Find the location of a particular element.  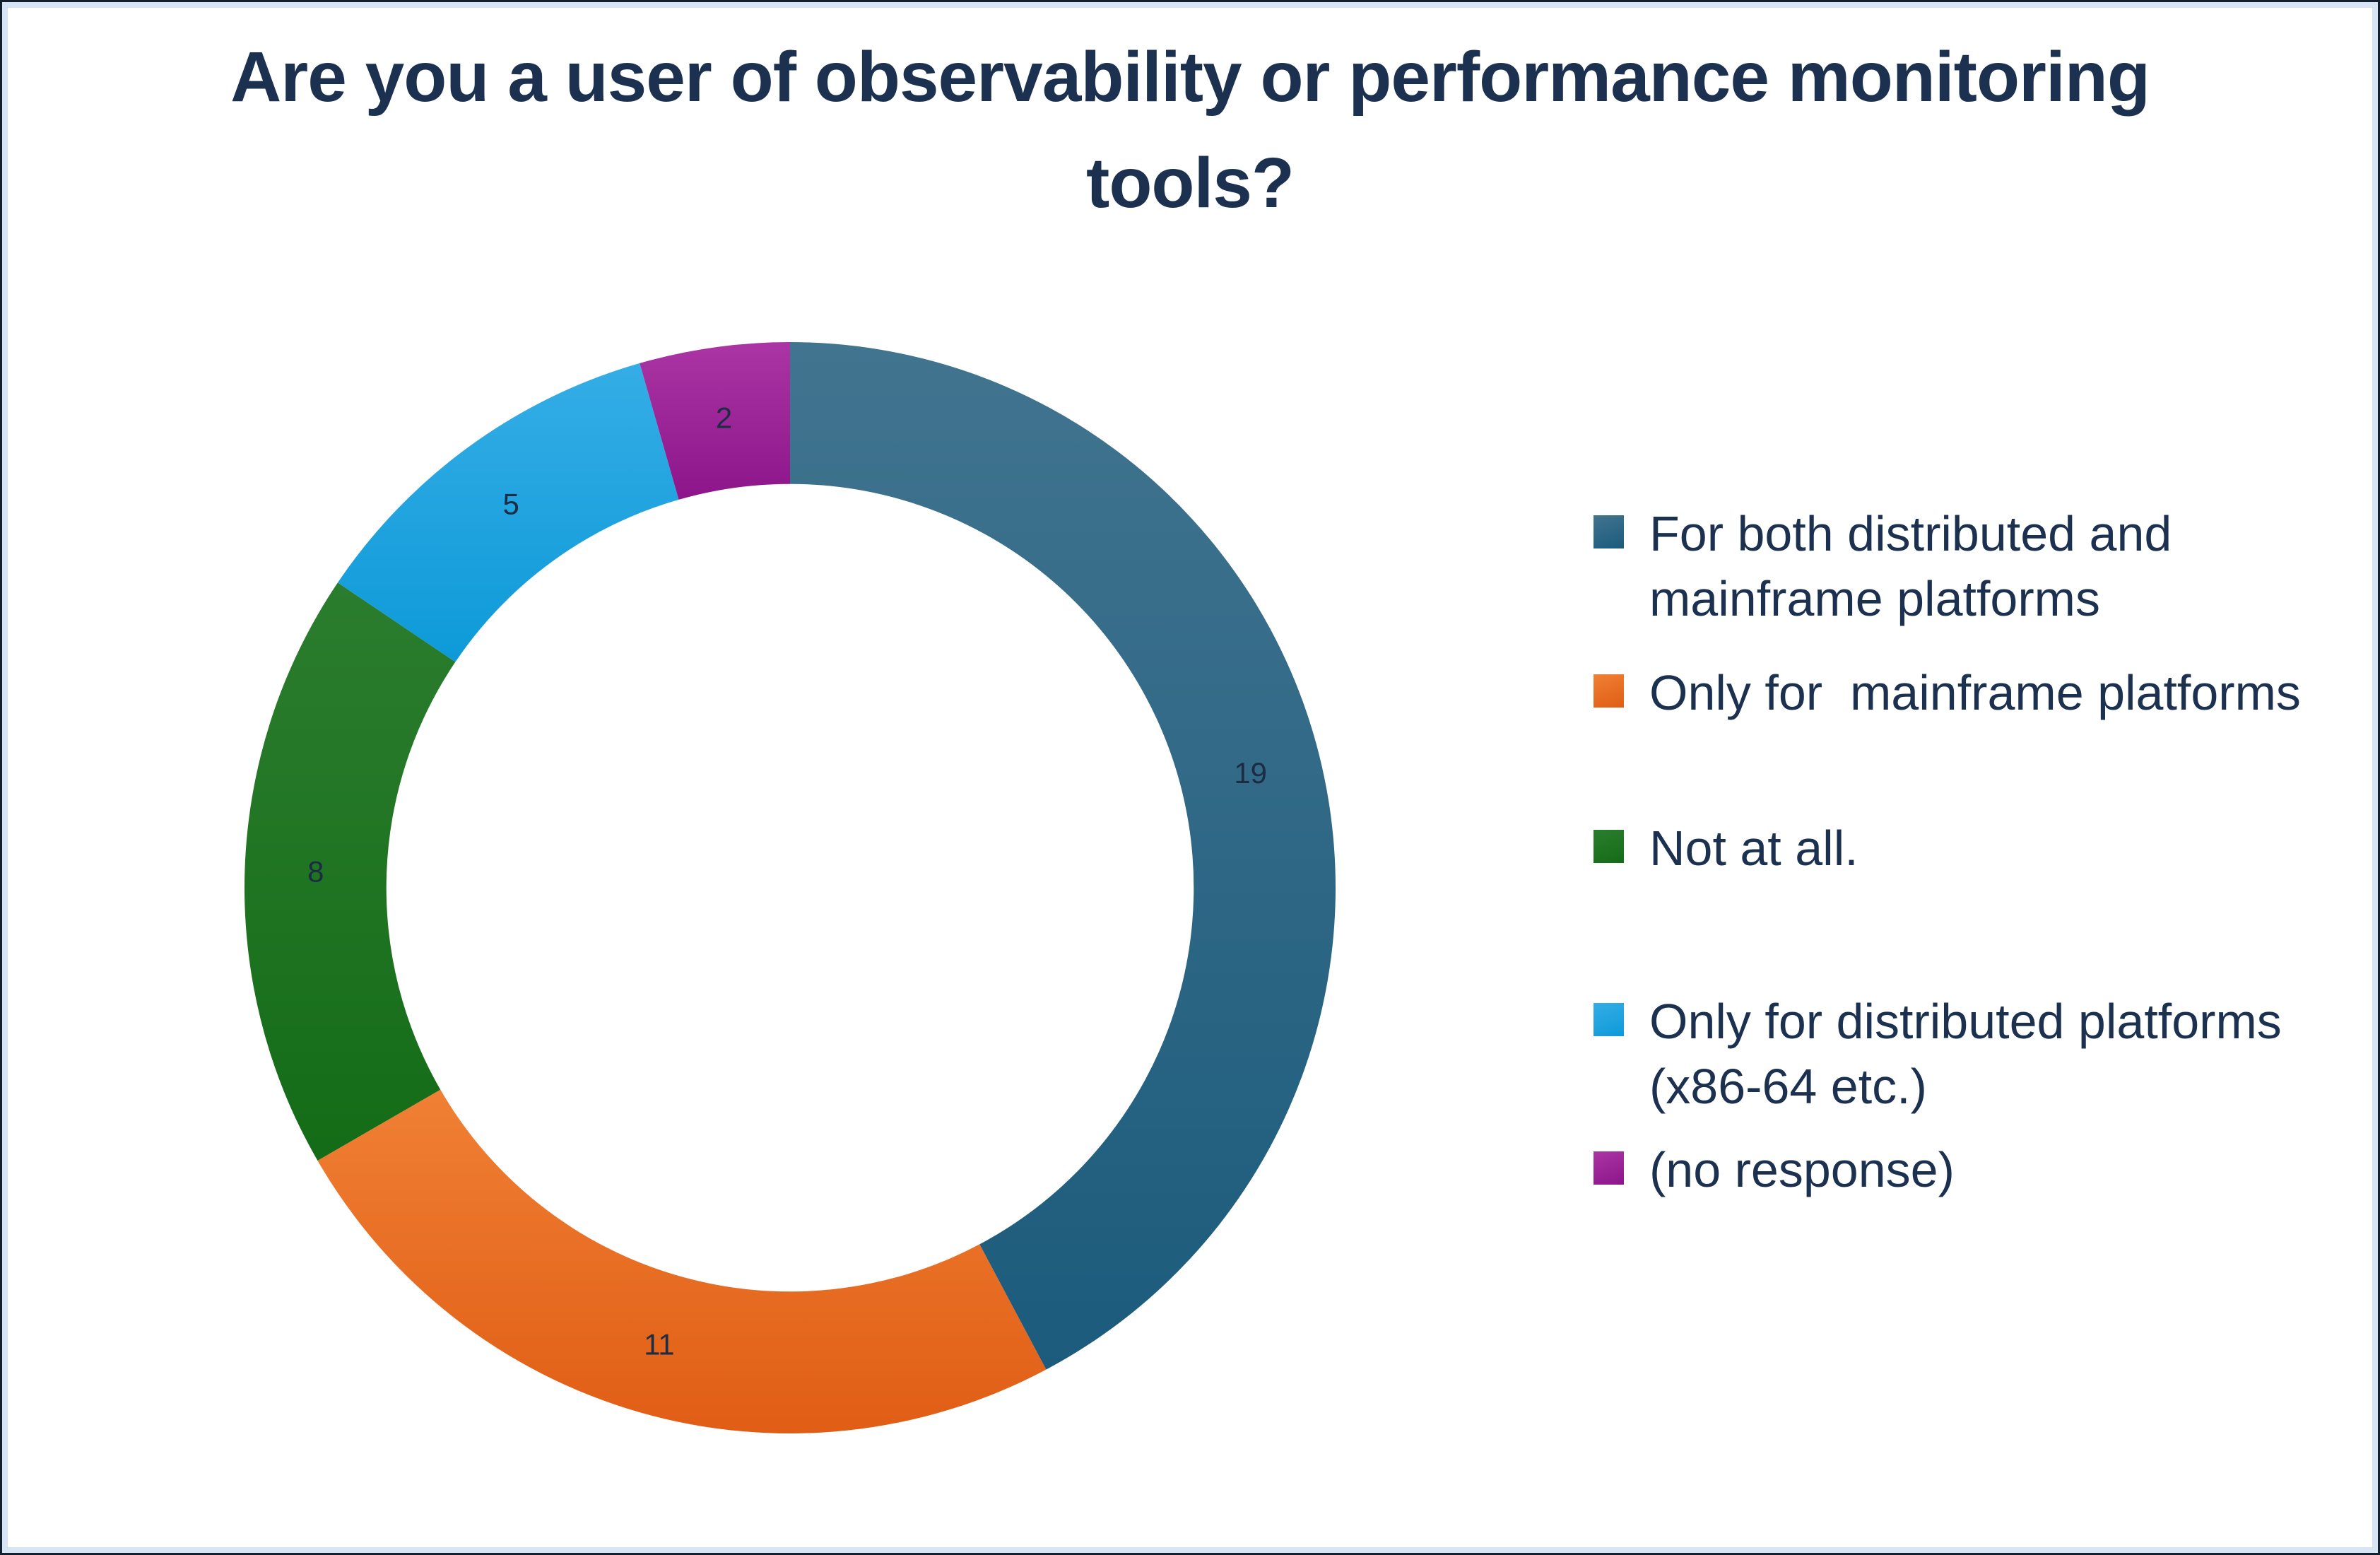

legend-item-no-response: (no response) is located at coordinates (1774, 1169).